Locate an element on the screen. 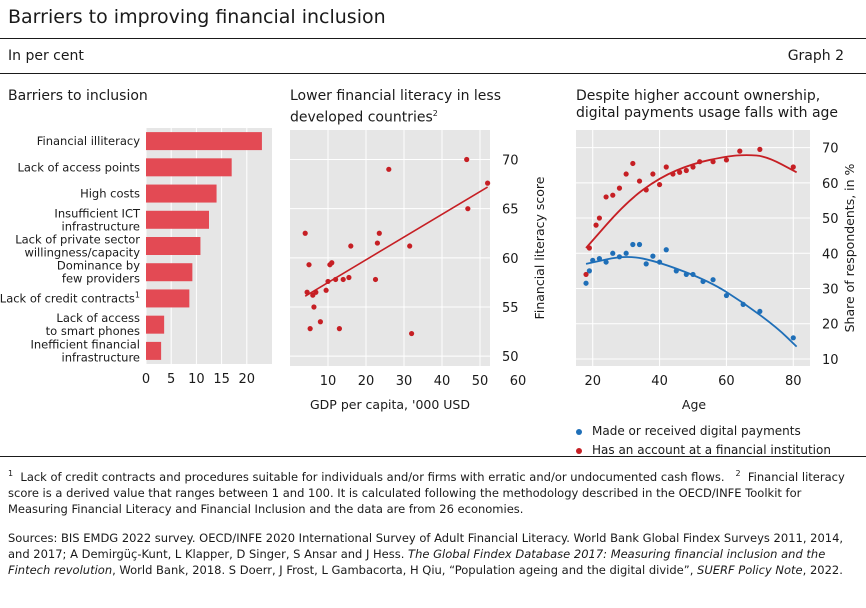 The image size is (866, 608). subtitle-rule is located at coordinates (433, 73).